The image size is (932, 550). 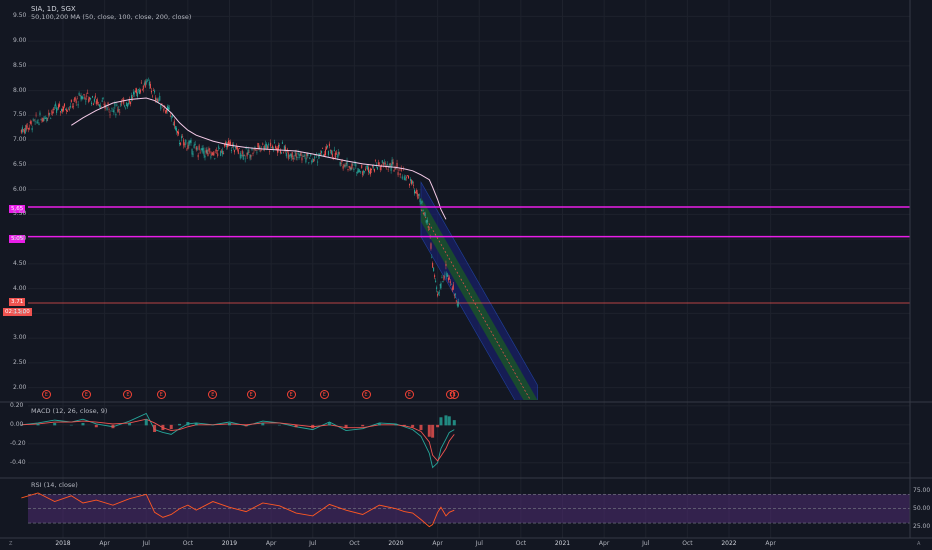 I want to click on ma200-line, so click(x=259, y=158).